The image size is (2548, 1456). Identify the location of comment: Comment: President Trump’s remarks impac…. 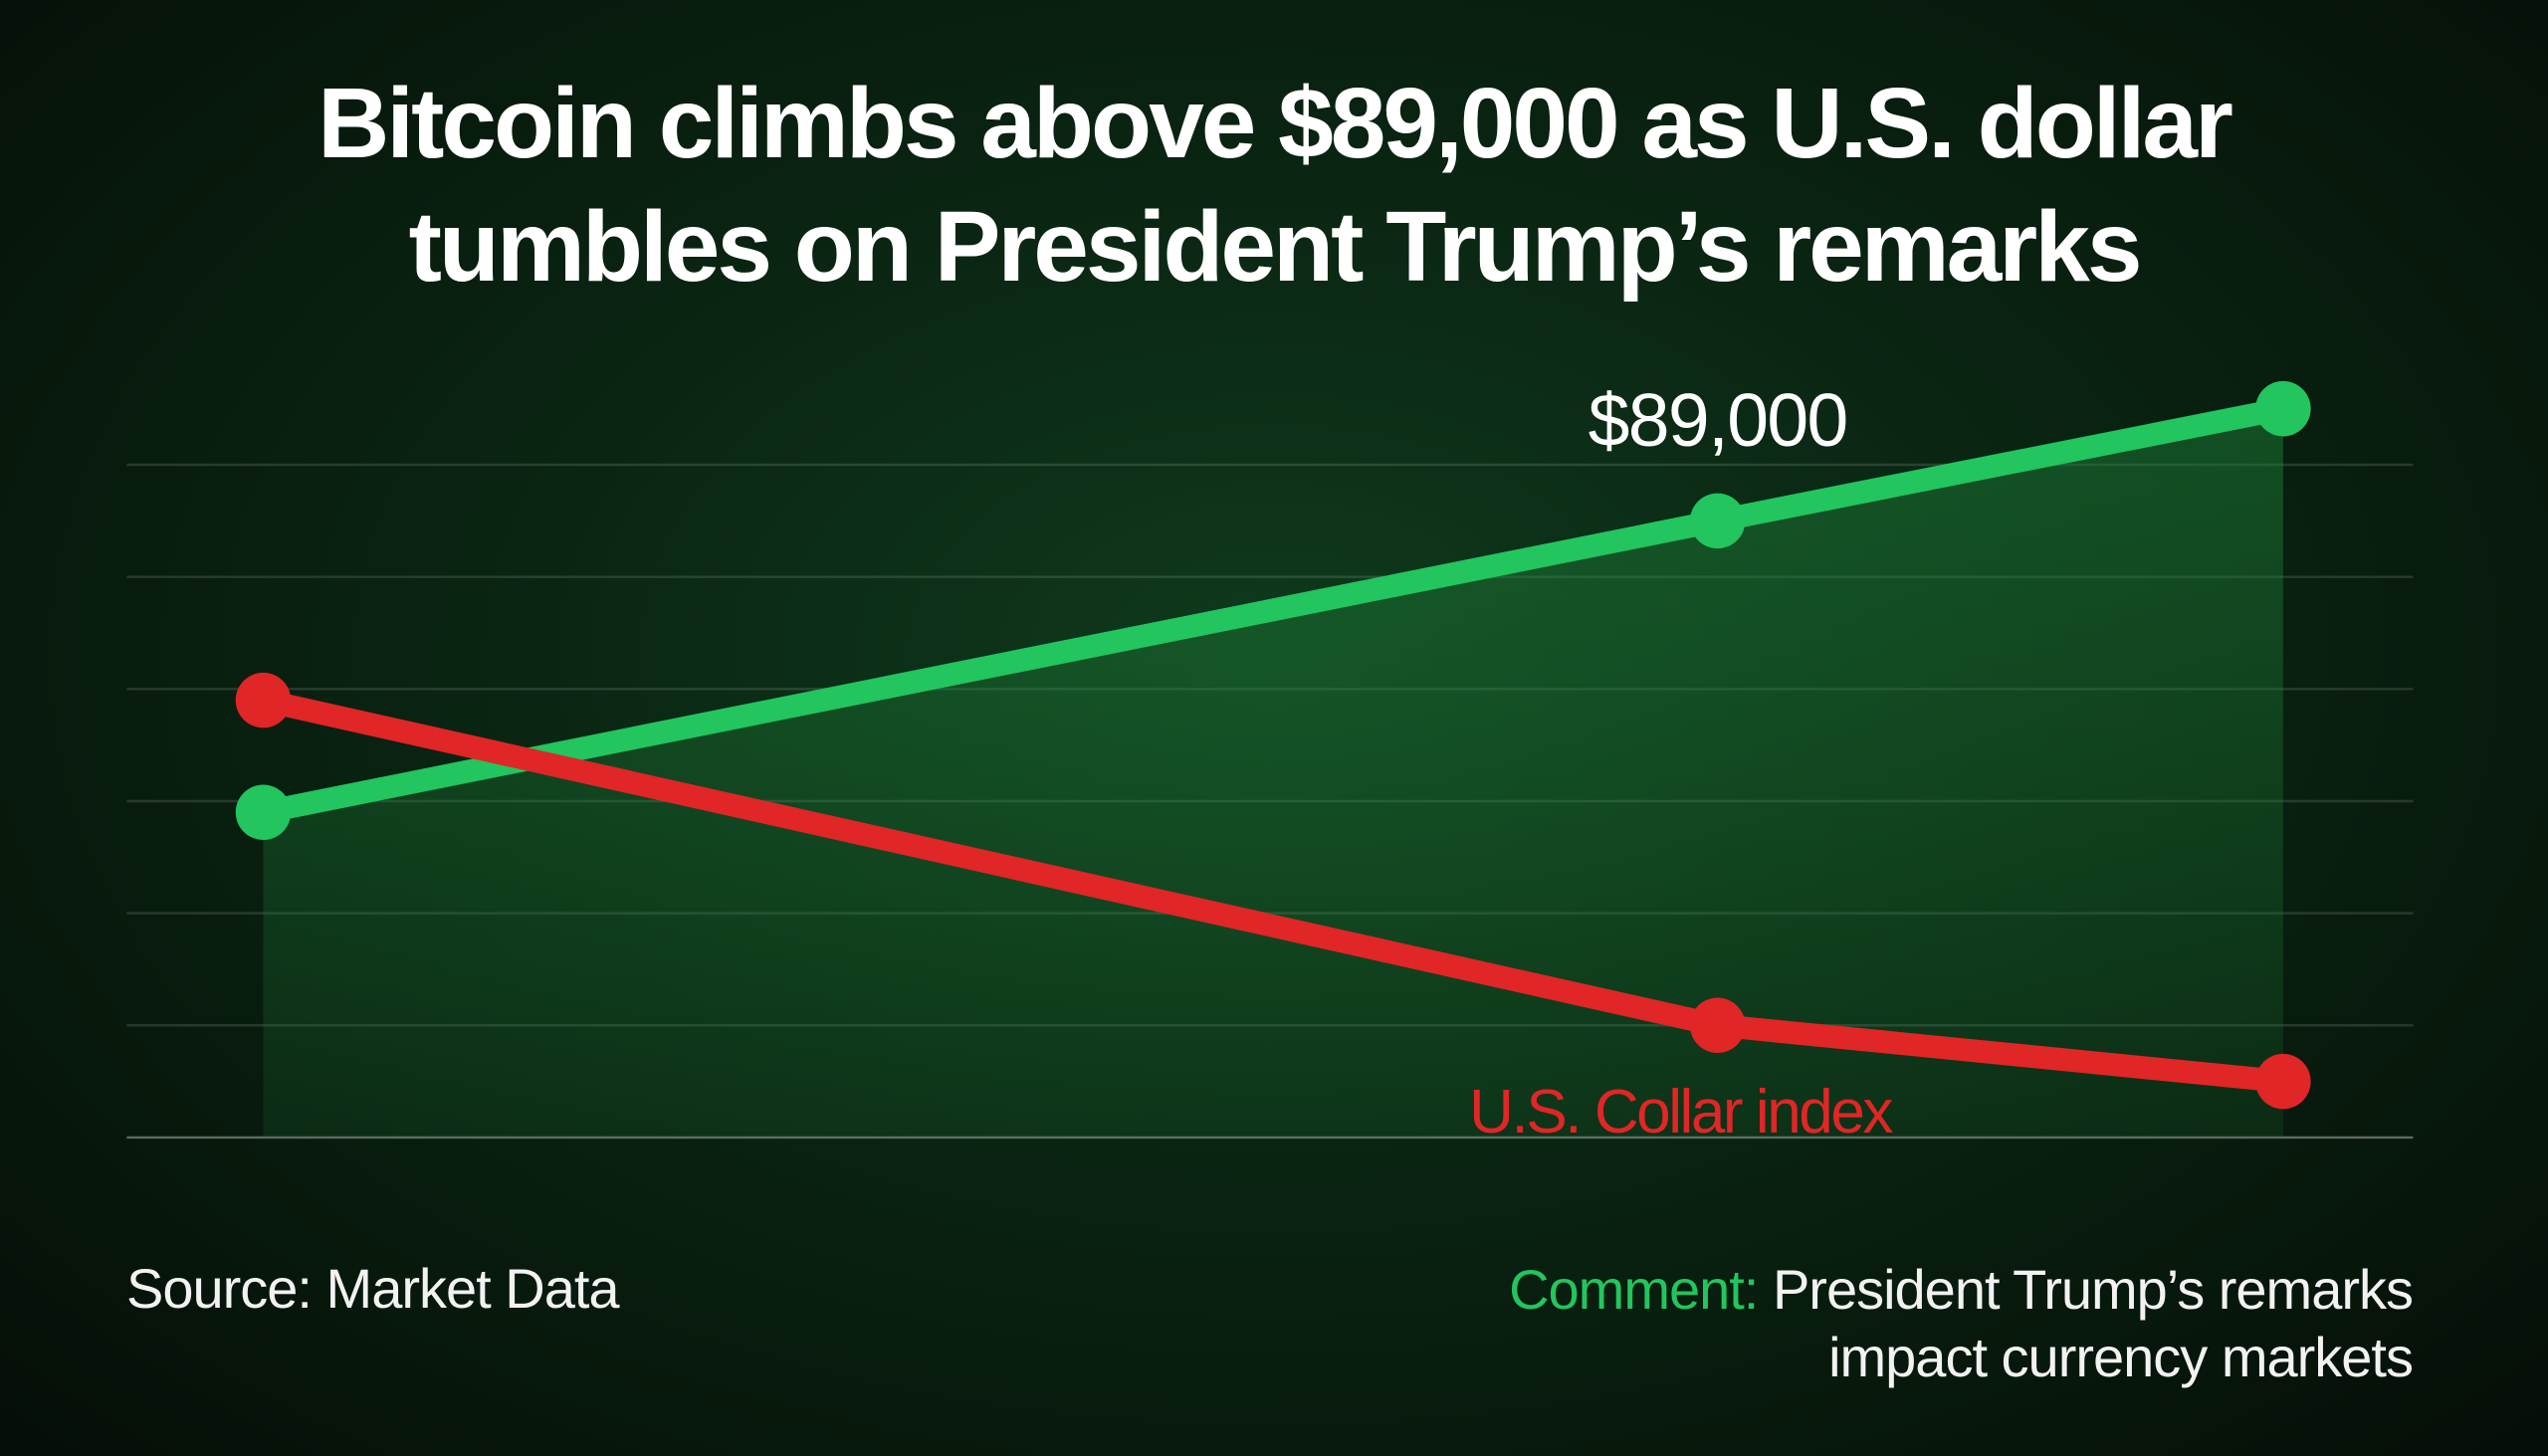
(1905, 1323).